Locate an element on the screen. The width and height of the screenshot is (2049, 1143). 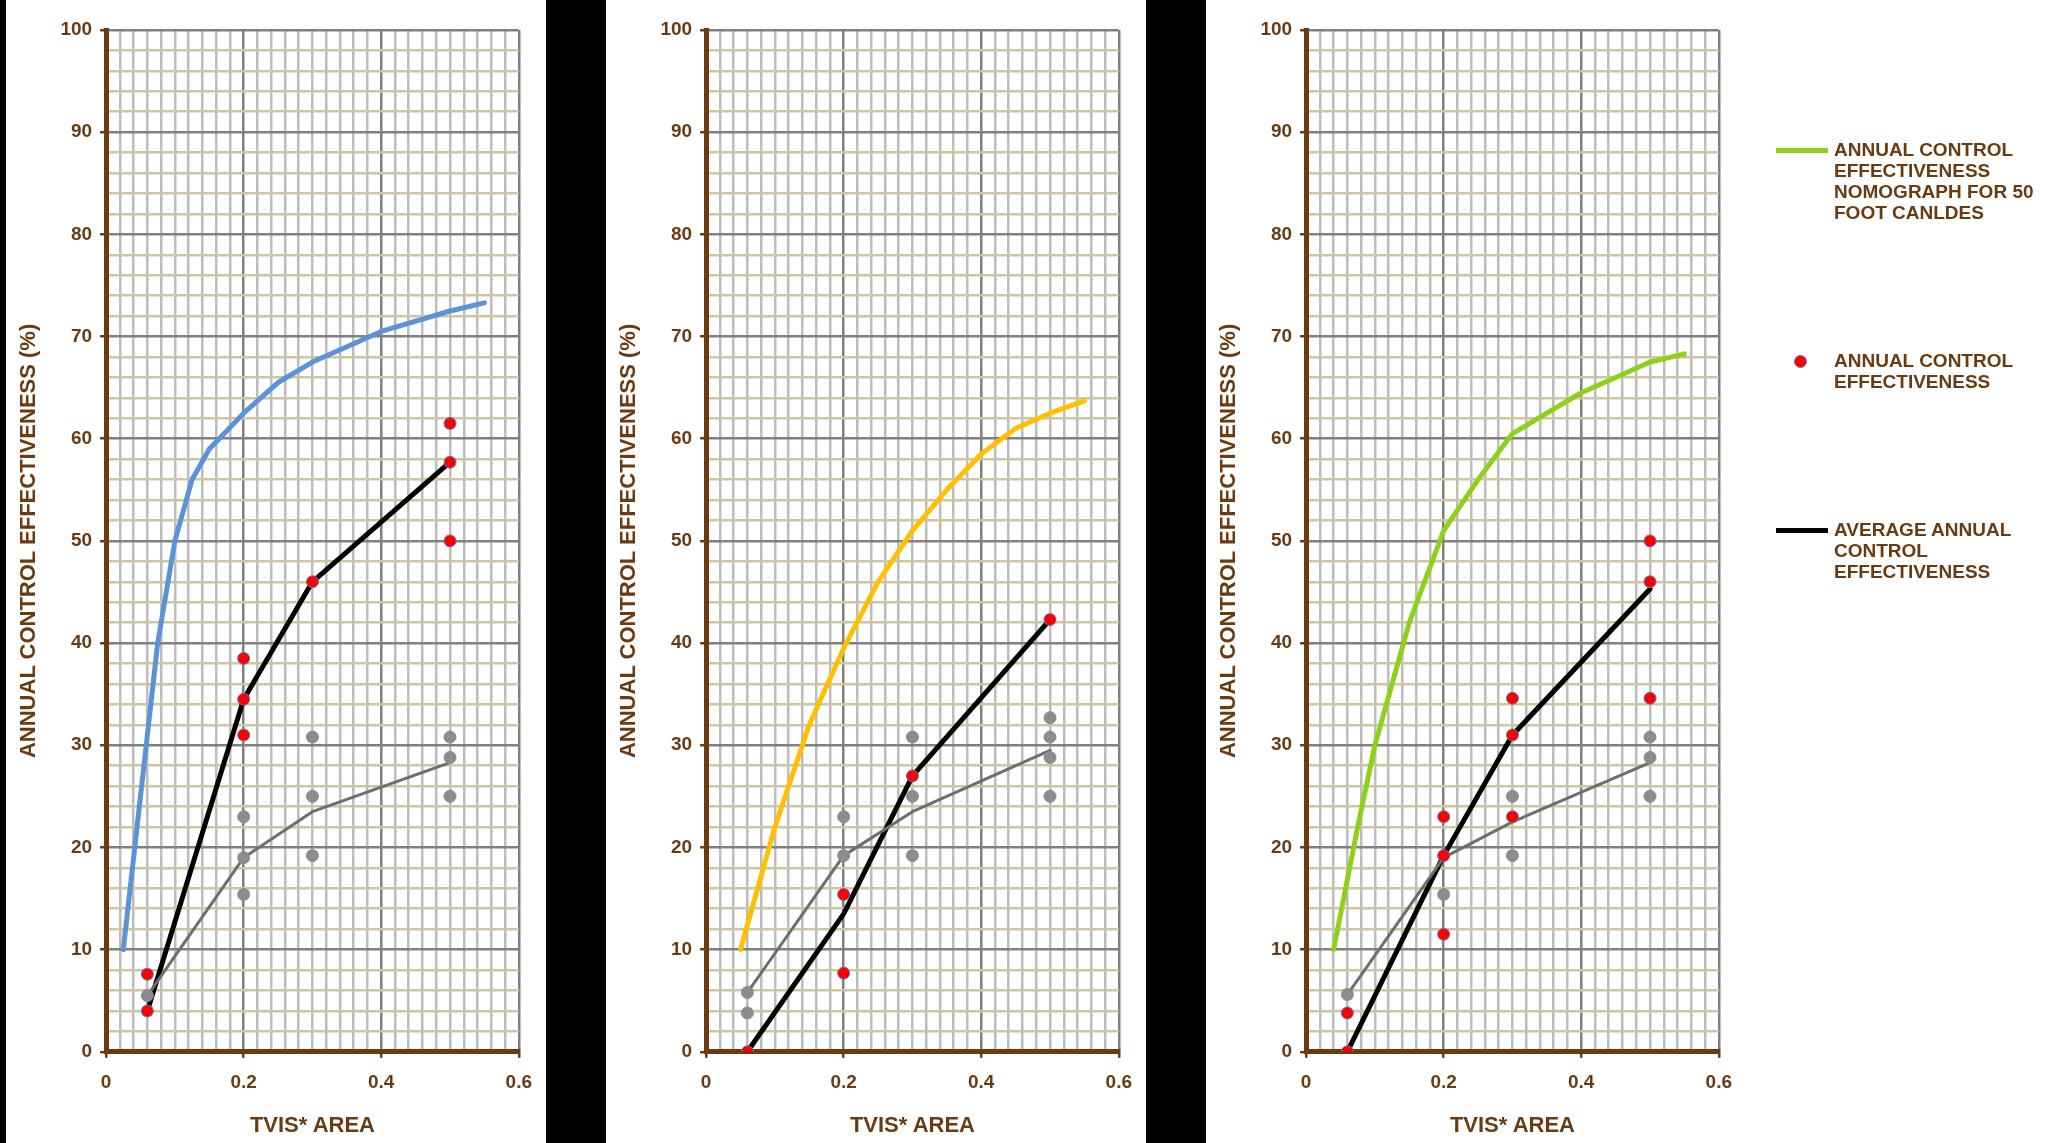
legend-label: AVERAGE ANNUAL CONTROL EFFECTIVENESS is located at coordinates (1923, 551).